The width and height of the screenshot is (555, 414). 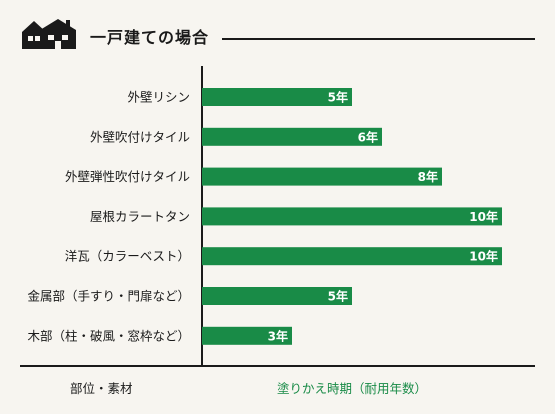 What do you see at coordinates (378, 39) in the screenshot?
I see `title-divider` at bounding box center [378, 39].